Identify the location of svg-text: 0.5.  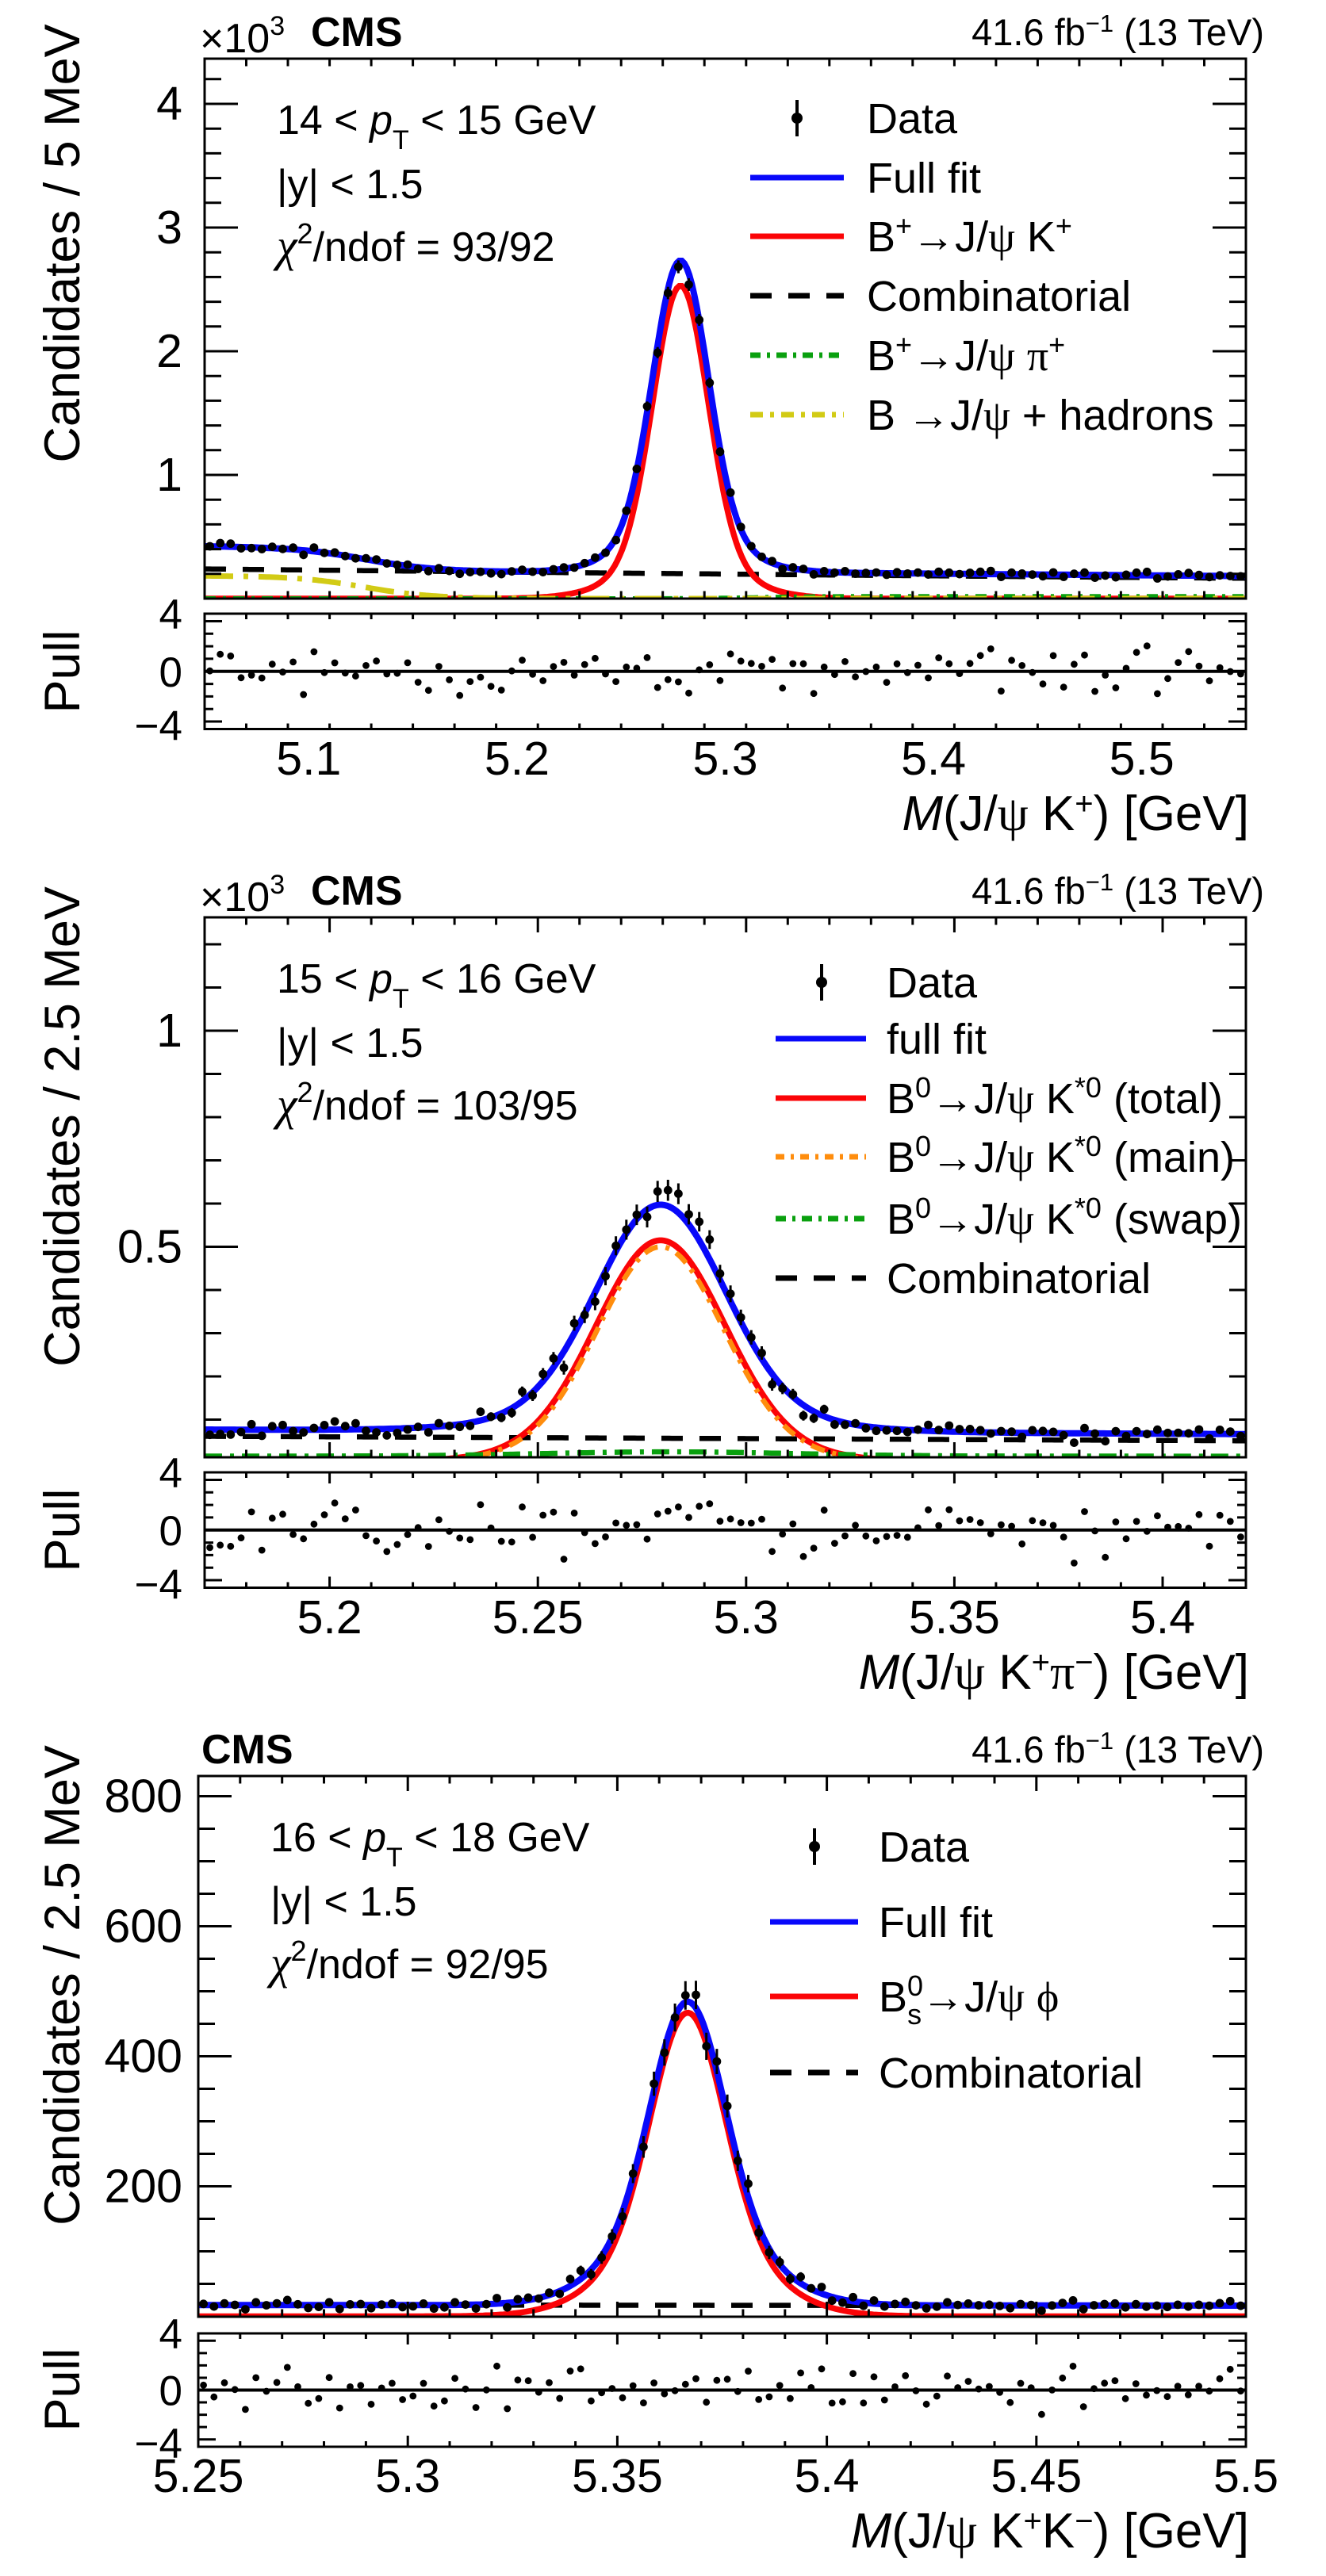
(149, 1247).